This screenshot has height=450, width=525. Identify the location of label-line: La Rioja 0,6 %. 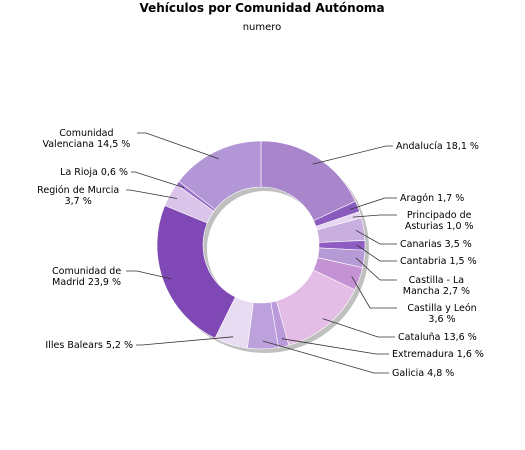
(94, 172).